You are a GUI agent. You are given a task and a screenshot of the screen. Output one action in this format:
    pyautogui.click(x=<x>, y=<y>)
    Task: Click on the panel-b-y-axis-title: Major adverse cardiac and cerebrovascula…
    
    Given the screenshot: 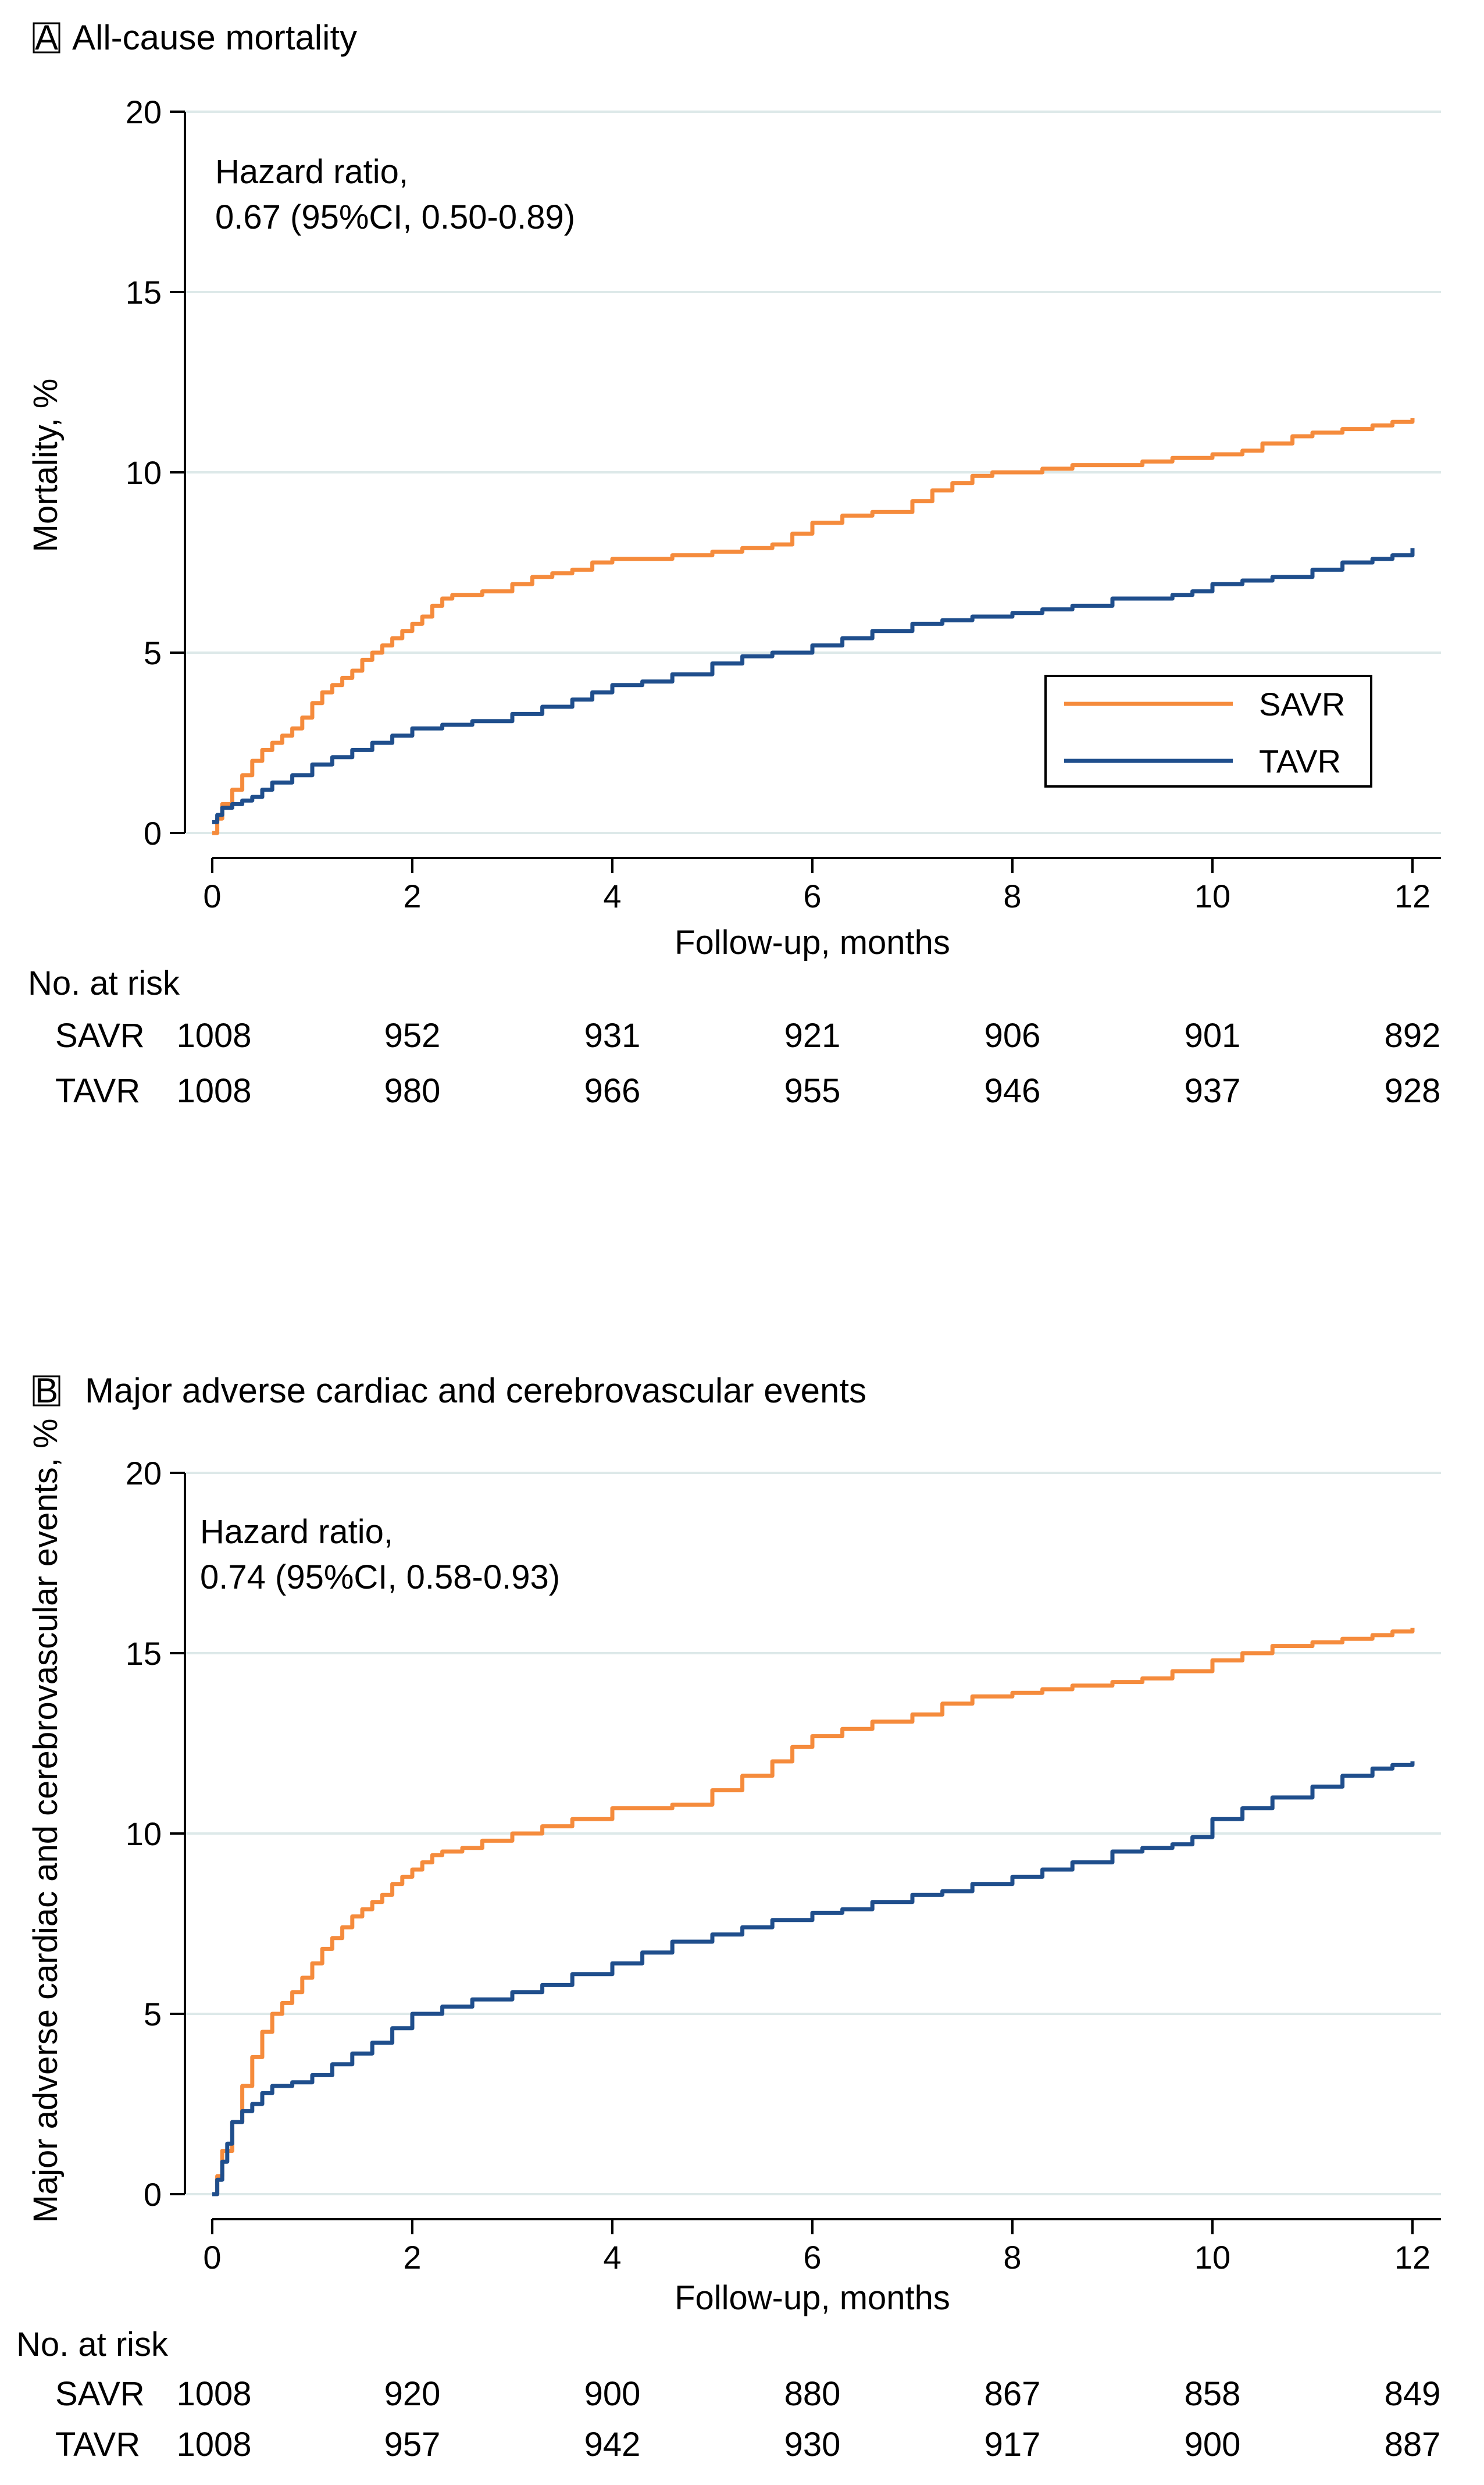 What is the action you would take?
    pyautogui.click(x=46, y=1821)
    